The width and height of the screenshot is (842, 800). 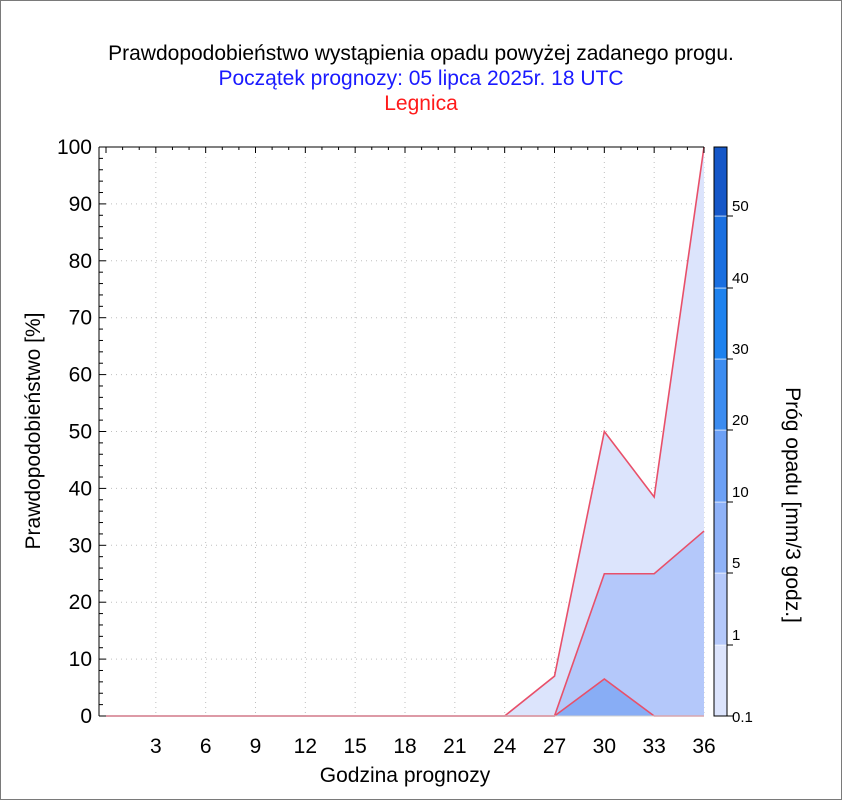 I want to click on x-tick-label: 30, so click(x=604, y=746).